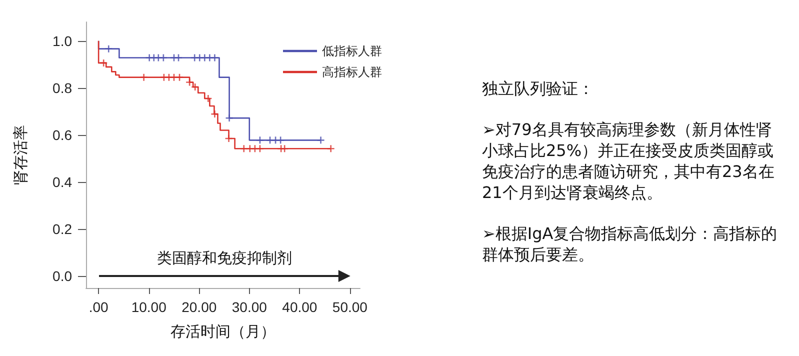  I want to click on y-tick-label: 0.8, so click(62, 88).